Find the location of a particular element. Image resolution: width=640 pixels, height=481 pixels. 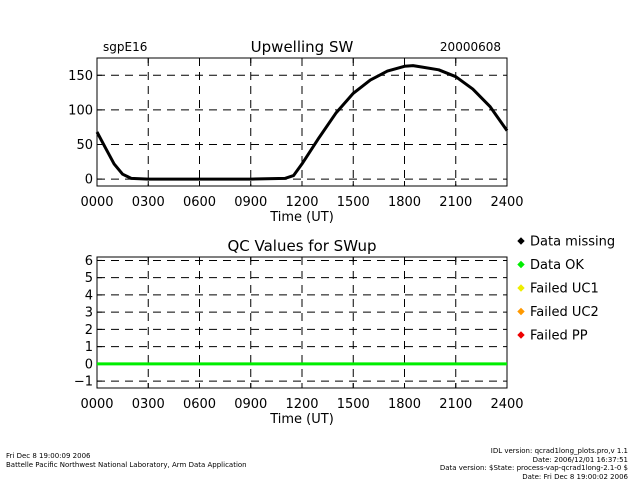

qc-y-tick-label: 2 is located at coordinates (89, 330).